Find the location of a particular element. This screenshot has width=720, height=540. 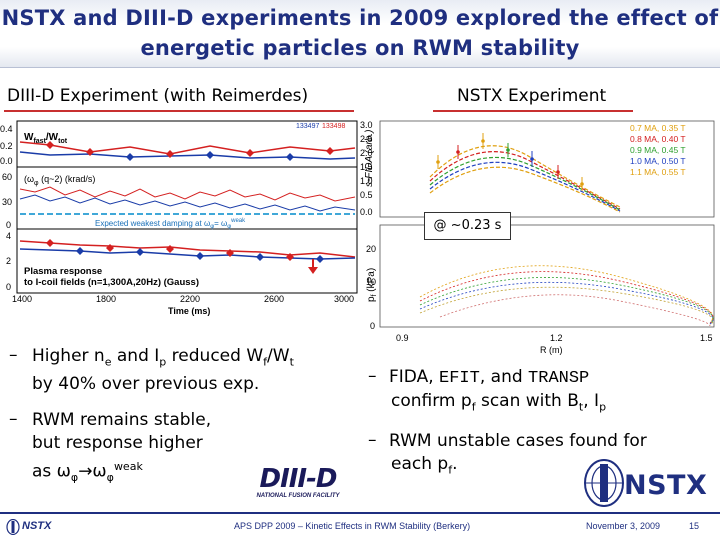

panel2-red-trace is located at coordinates (187, 194).